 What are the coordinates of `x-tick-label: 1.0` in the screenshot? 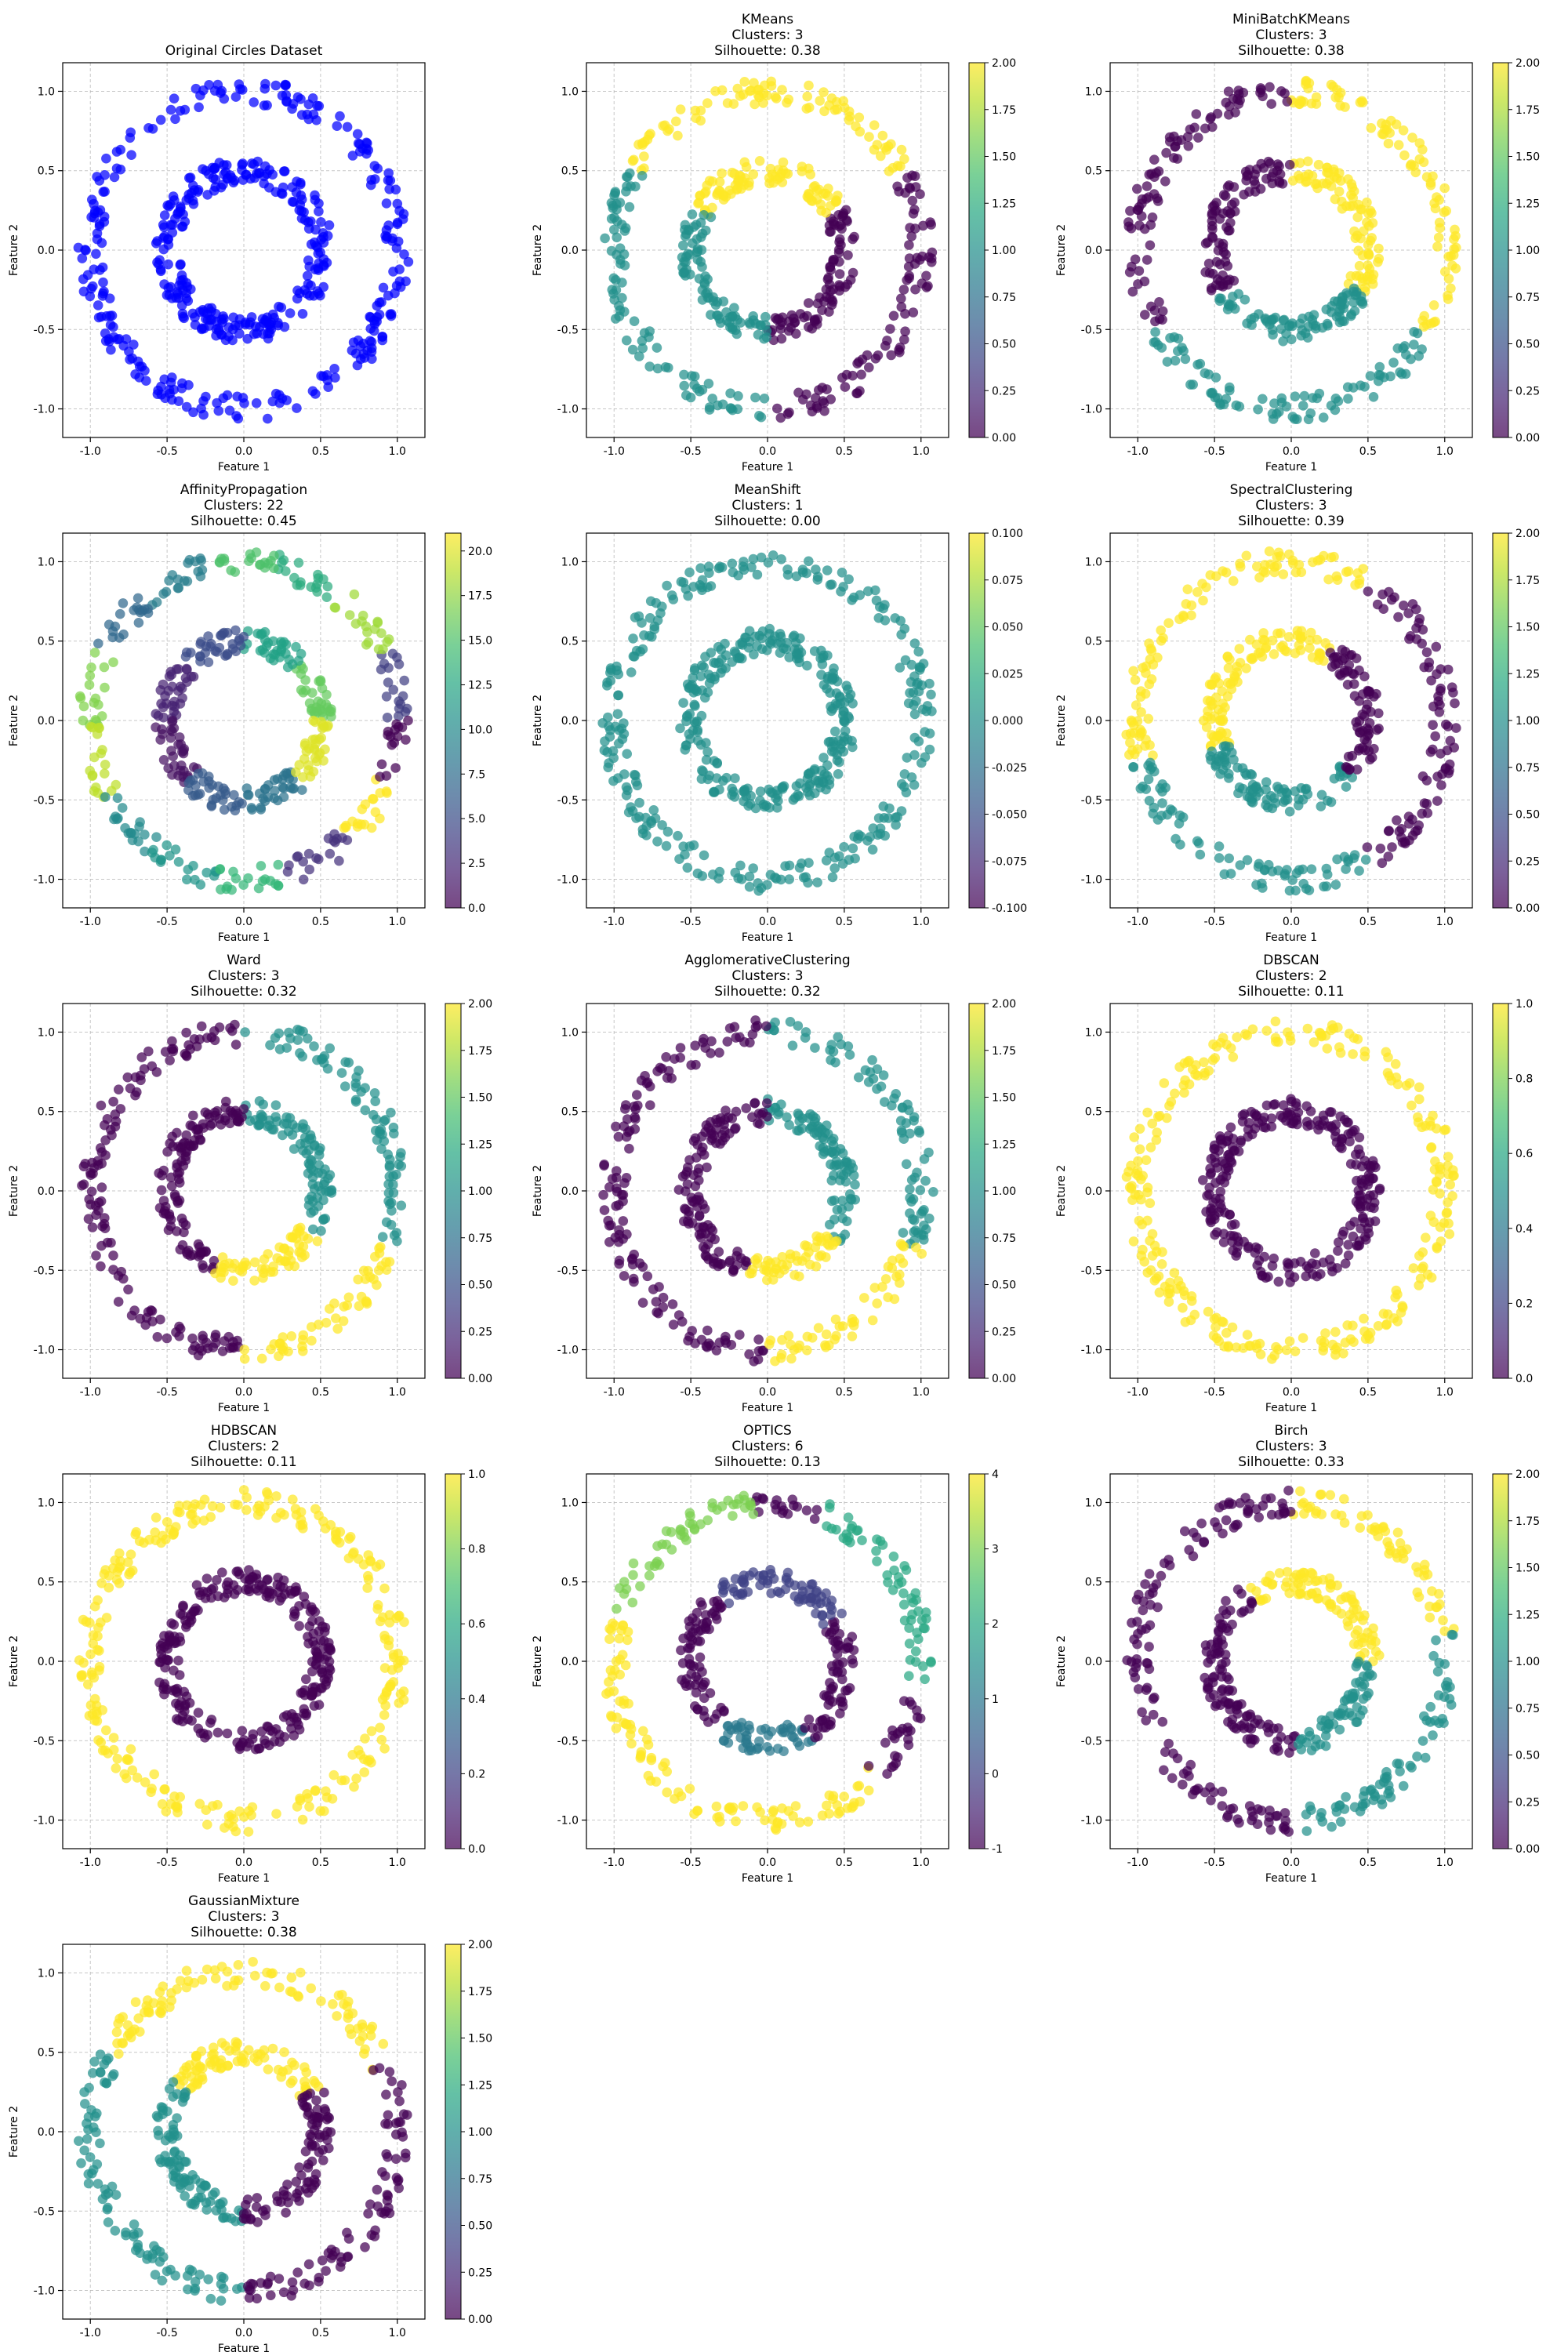 It's located at (397, 922).